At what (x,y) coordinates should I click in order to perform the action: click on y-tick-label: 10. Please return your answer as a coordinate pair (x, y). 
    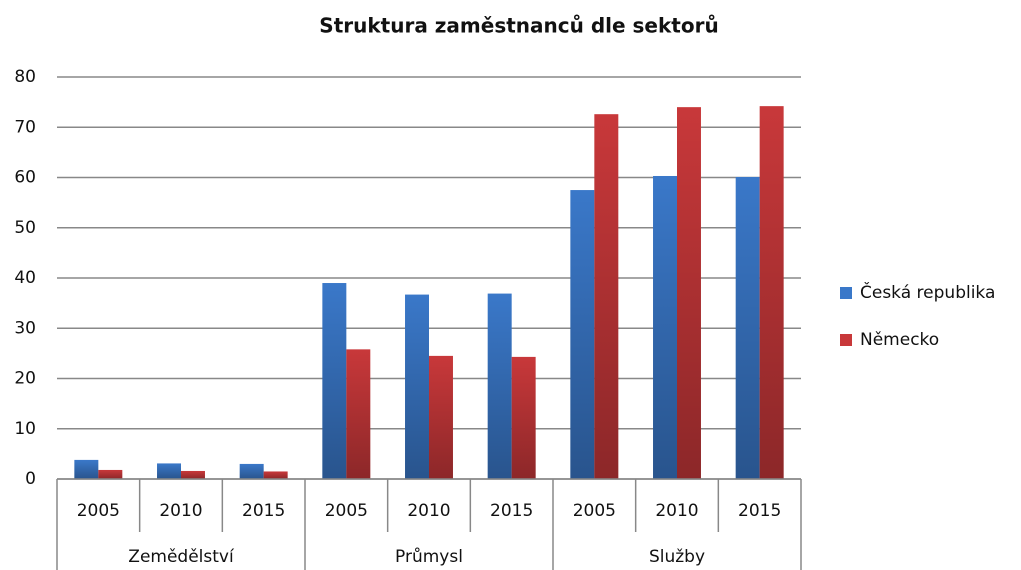
    Looking at the image, I should click on (25, 429).